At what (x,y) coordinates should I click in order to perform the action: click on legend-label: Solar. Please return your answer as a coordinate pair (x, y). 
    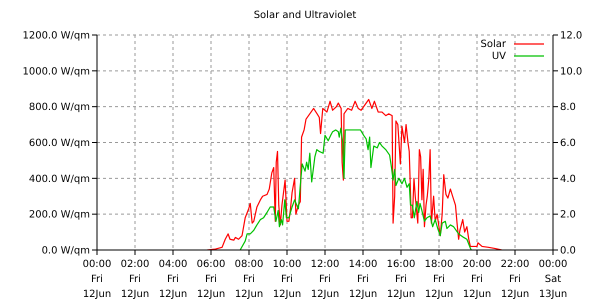
    Looking at the image, I should click on (493, 44).